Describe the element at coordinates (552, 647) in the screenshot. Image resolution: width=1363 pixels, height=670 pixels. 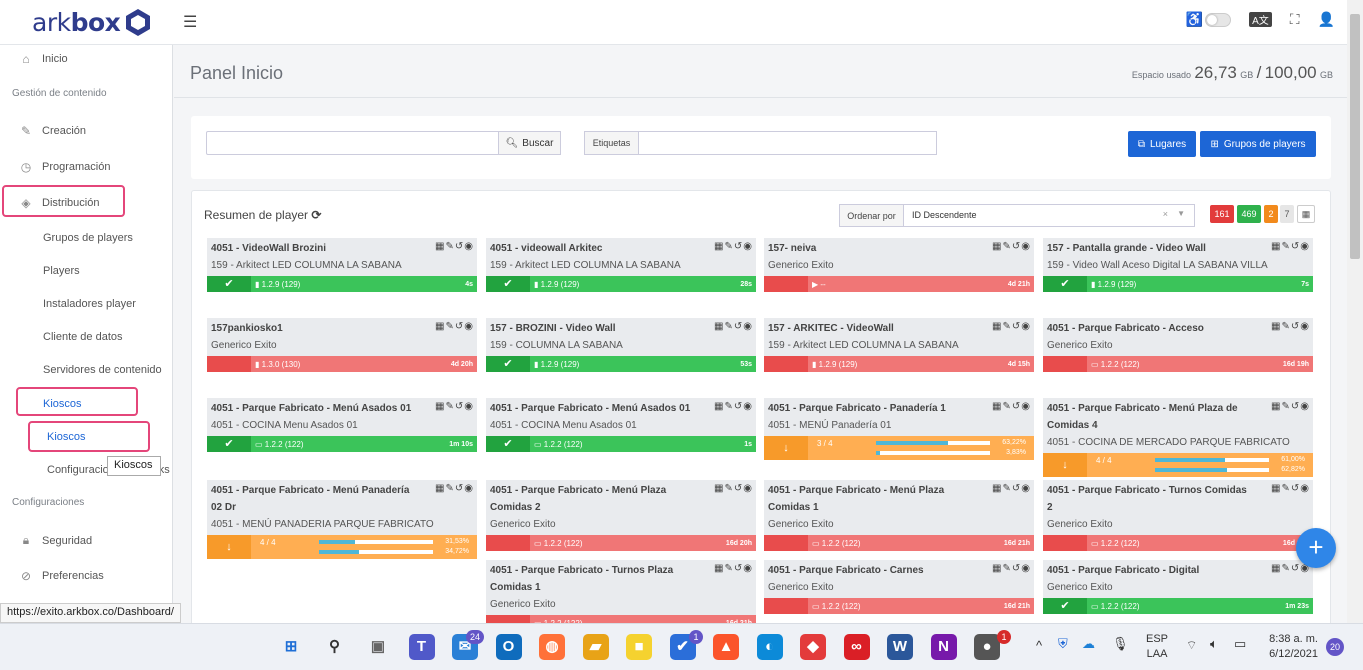
I see `firefox-icon: ◍` at that location.